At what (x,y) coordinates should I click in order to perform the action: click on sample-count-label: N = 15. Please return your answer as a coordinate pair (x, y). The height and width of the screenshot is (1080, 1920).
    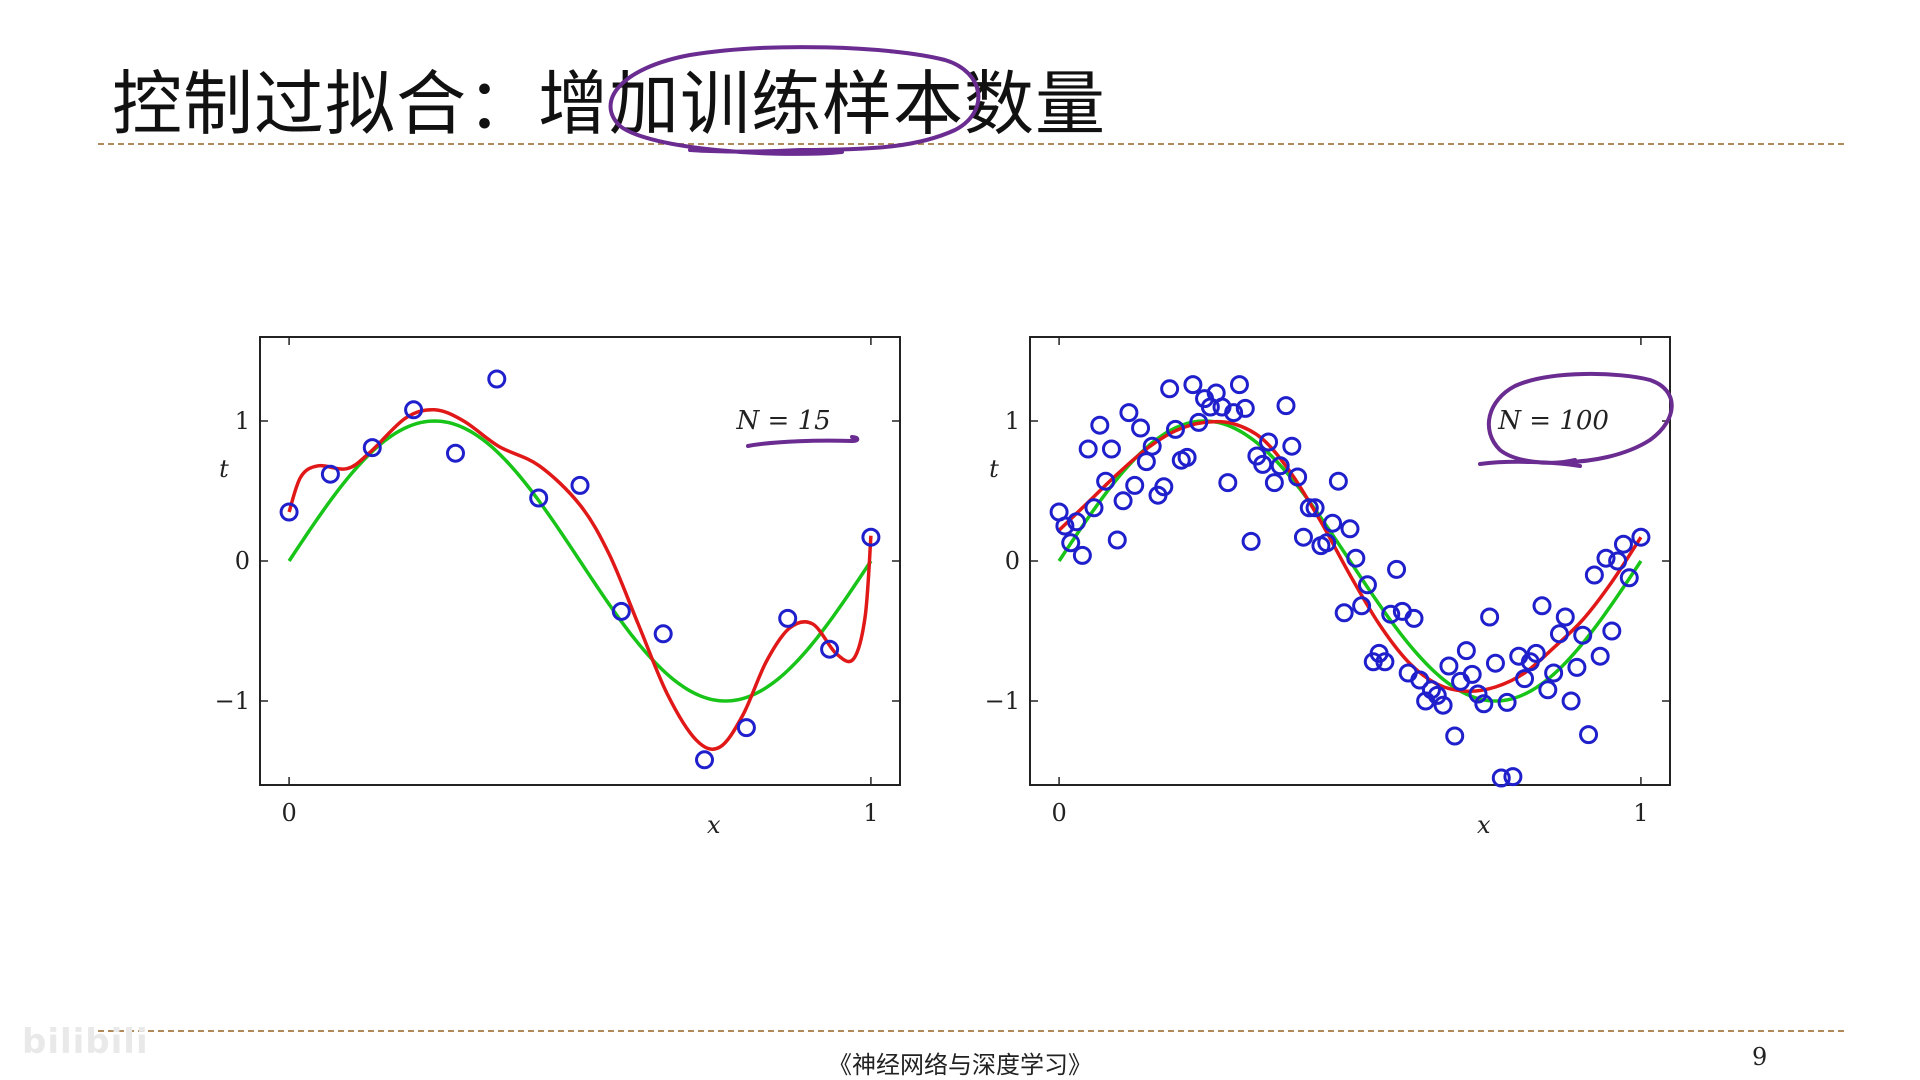
    Looking at the image, I should click on (783, 421).